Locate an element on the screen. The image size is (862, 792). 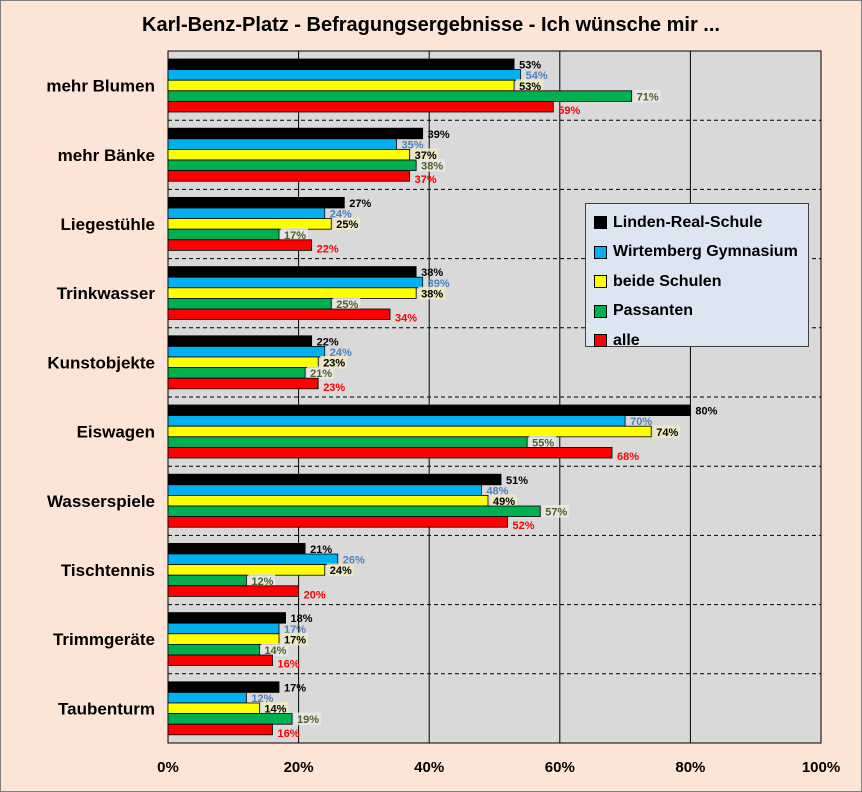
data-label: 74% is located at coordinates (667, 433).